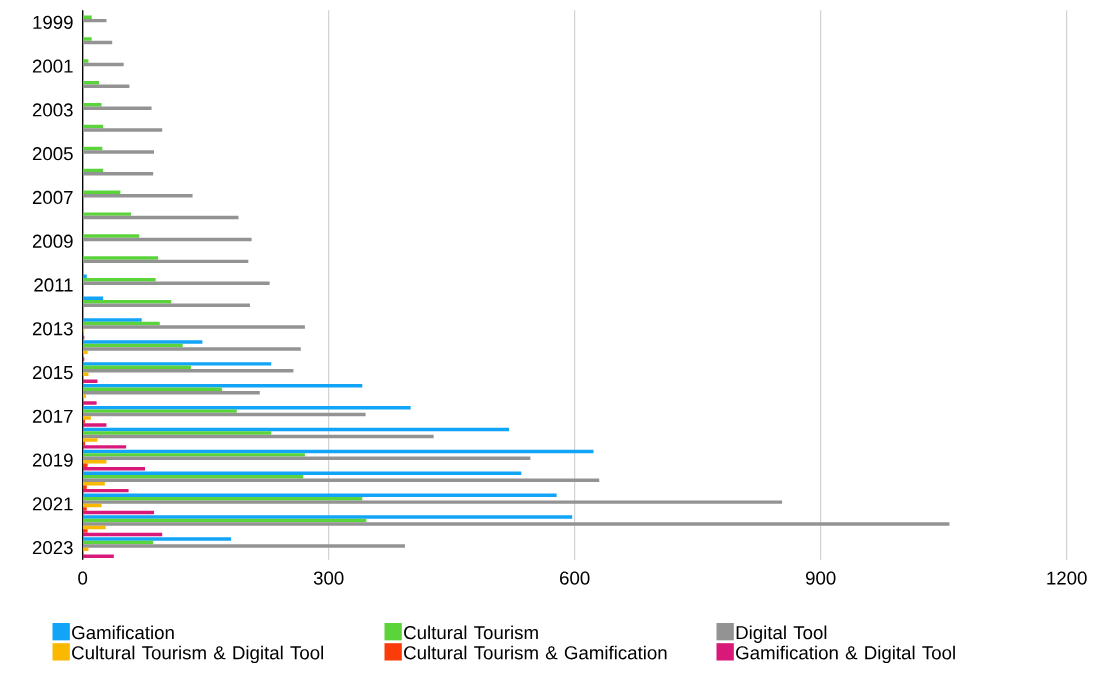  What do you see at coordinates (328, 578) in the screenshot?
I see `x-tick-label: 300` at bounding box center [328, 578].